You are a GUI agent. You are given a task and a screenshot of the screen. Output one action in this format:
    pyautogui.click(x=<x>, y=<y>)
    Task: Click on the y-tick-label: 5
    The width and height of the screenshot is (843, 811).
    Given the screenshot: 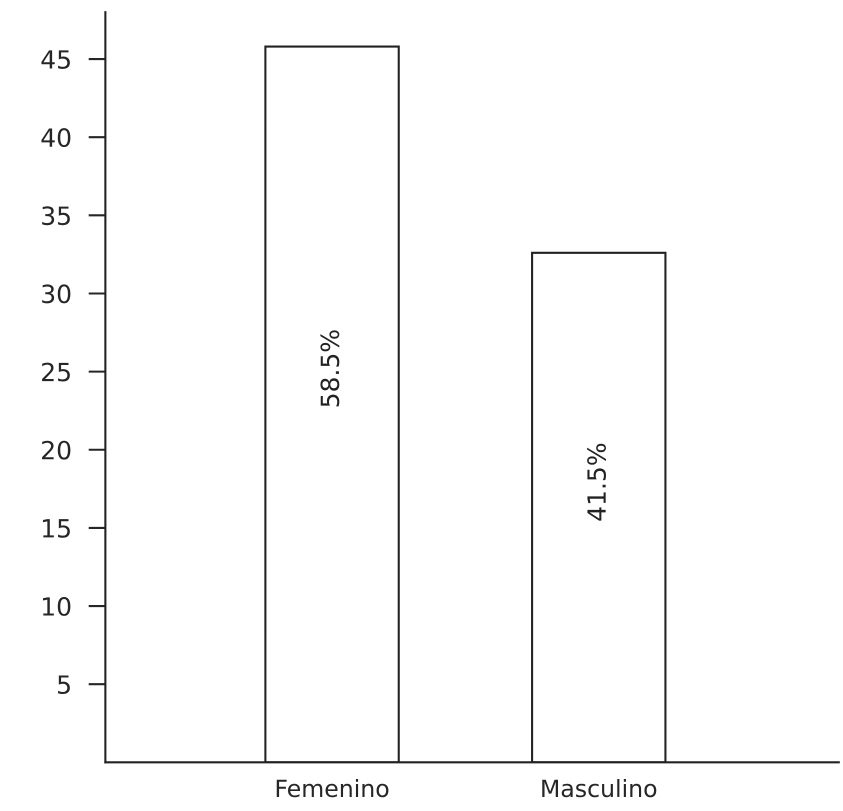 What is the action you would take?
    pyautogui.click(x=64, y=684)
    